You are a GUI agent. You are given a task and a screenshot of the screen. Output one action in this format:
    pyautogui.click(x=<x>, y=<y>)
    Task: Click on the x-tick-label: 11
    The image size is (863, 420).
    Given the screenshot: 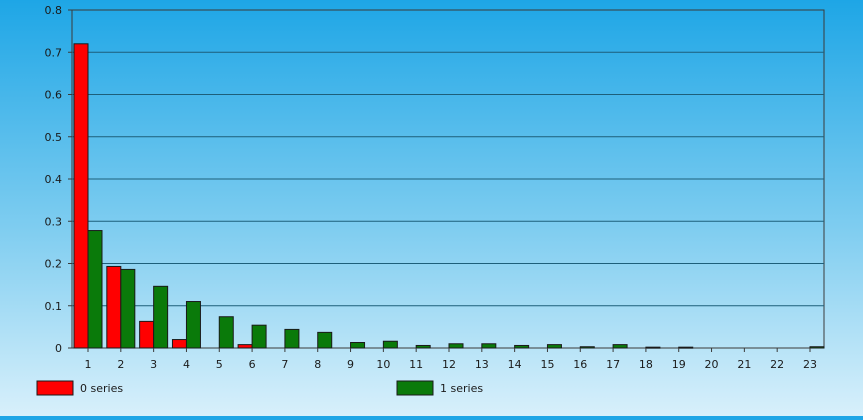 What is the action you would take?
    pyautogui.click(x=416, y=364)
    